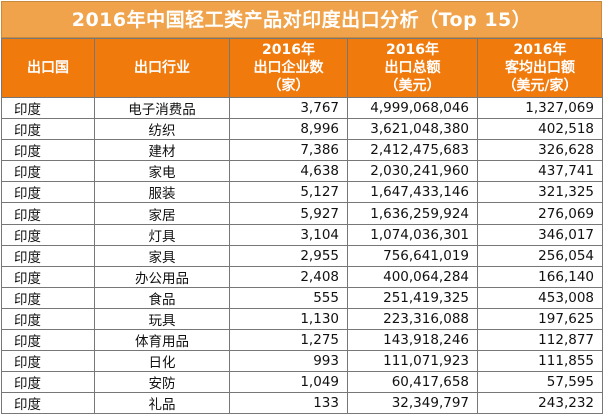  Describe the element at coordinates (412, 382) in the screenshot. I see `cell-total: 60,417,658` at that location.